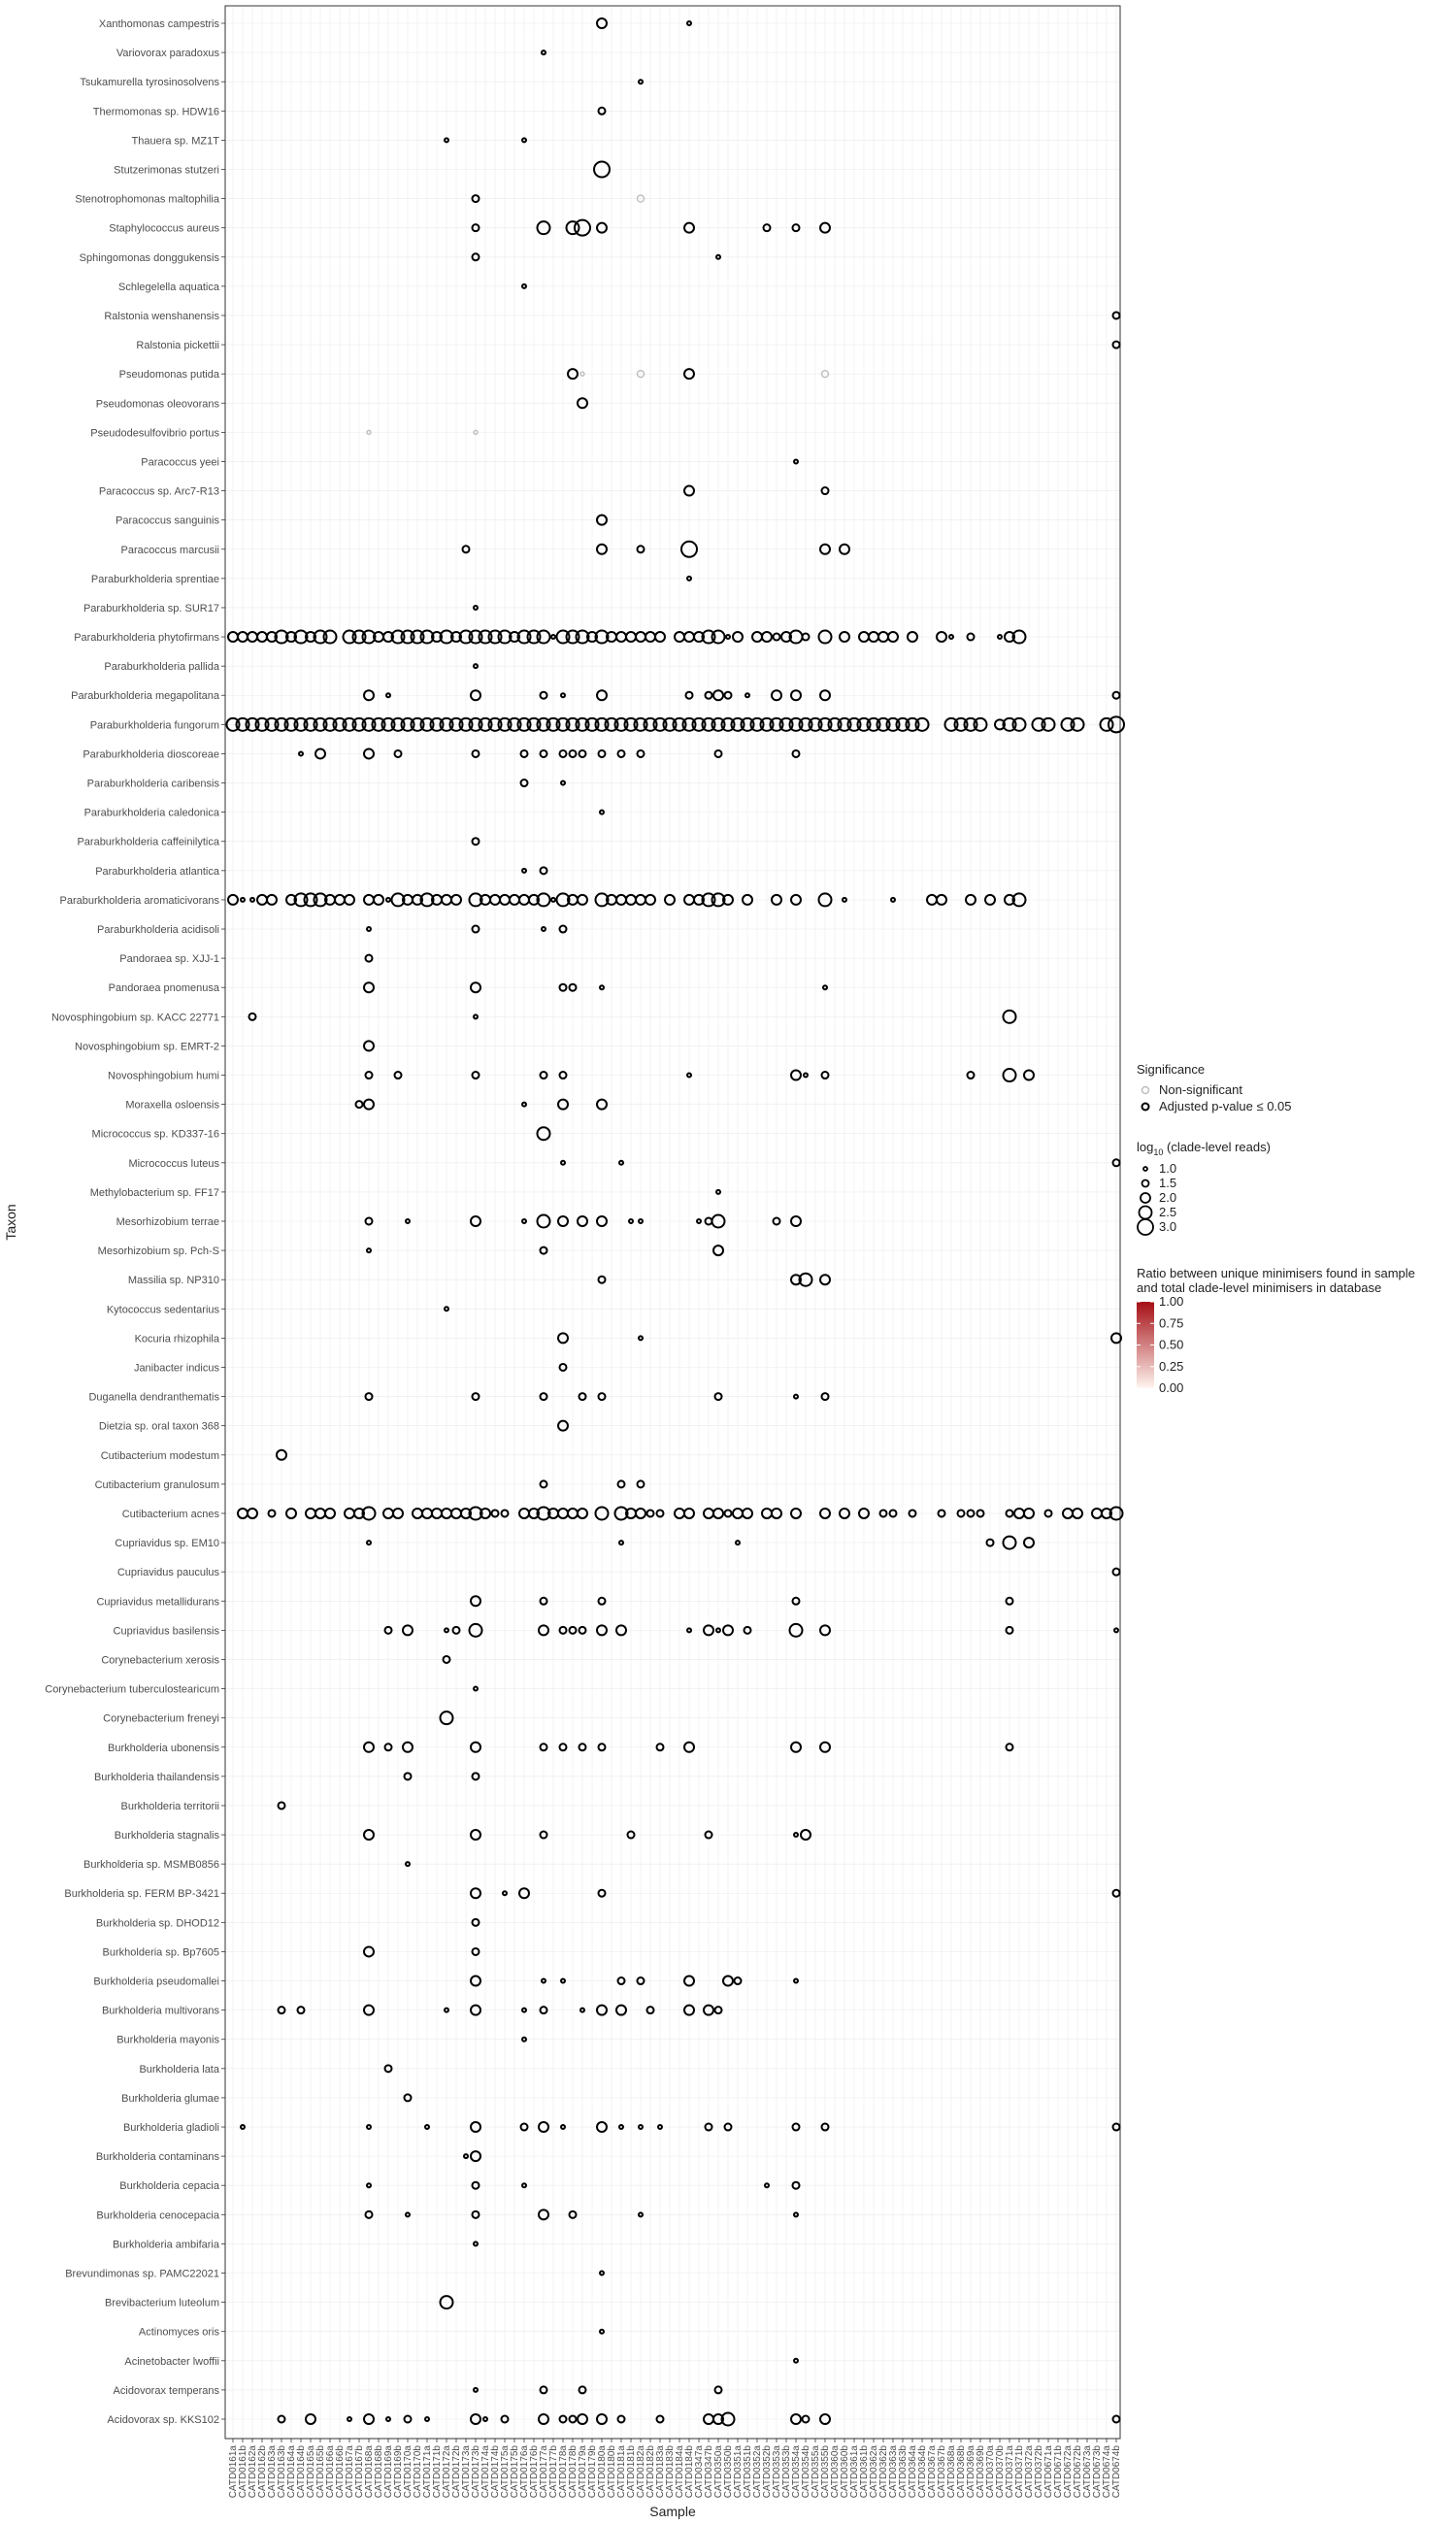 The image size is (1456, 2524). I want to click on x-tick-label: CATD0163b, so click(282, 2472).